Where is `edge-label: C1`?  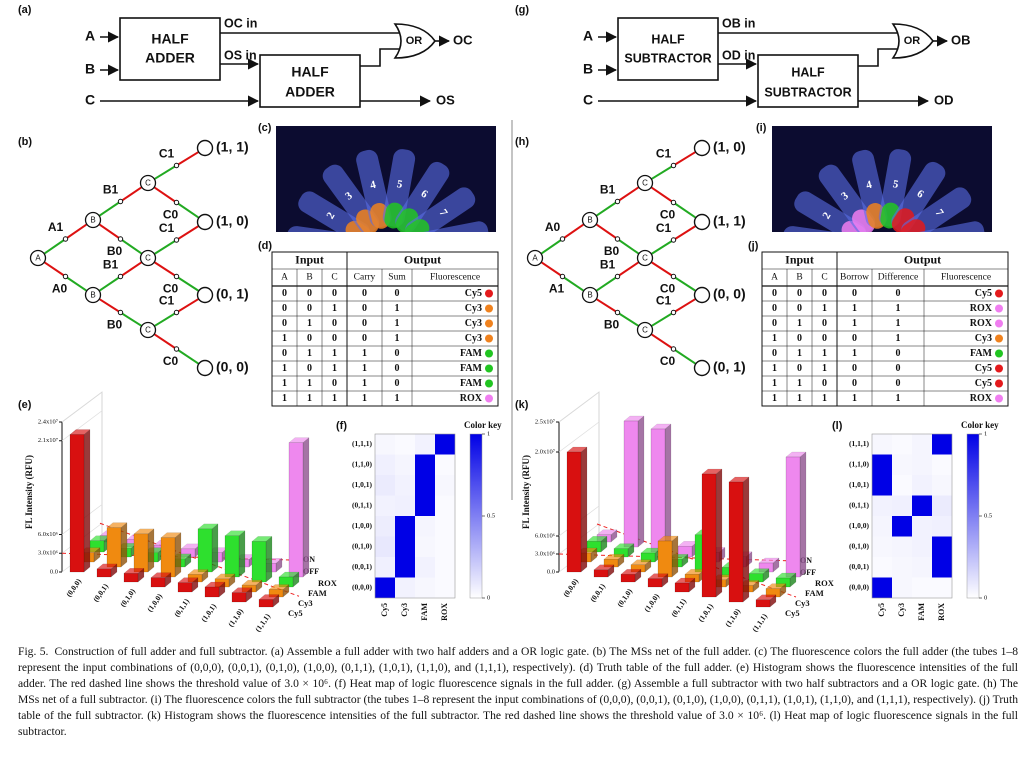 edge-label: C1 is located at coordinates (664, 228).